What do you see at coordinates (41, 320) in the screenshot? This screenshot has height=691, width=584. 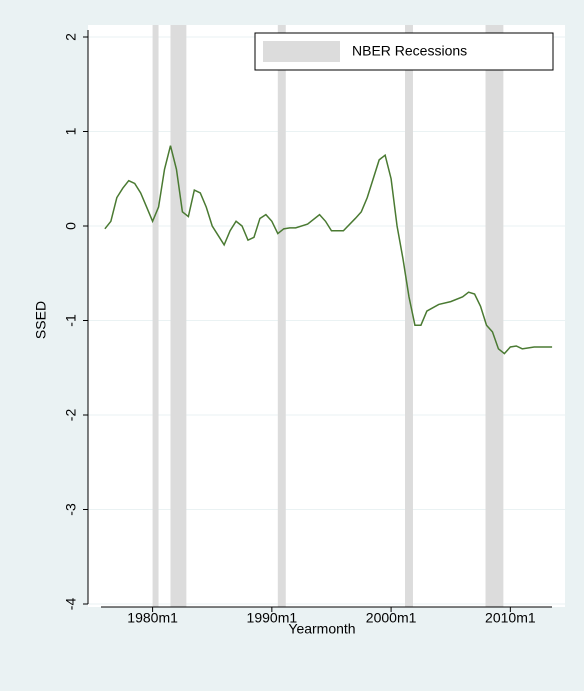 I see `y-axis-title: SSED` at bounding box center [41, 320].